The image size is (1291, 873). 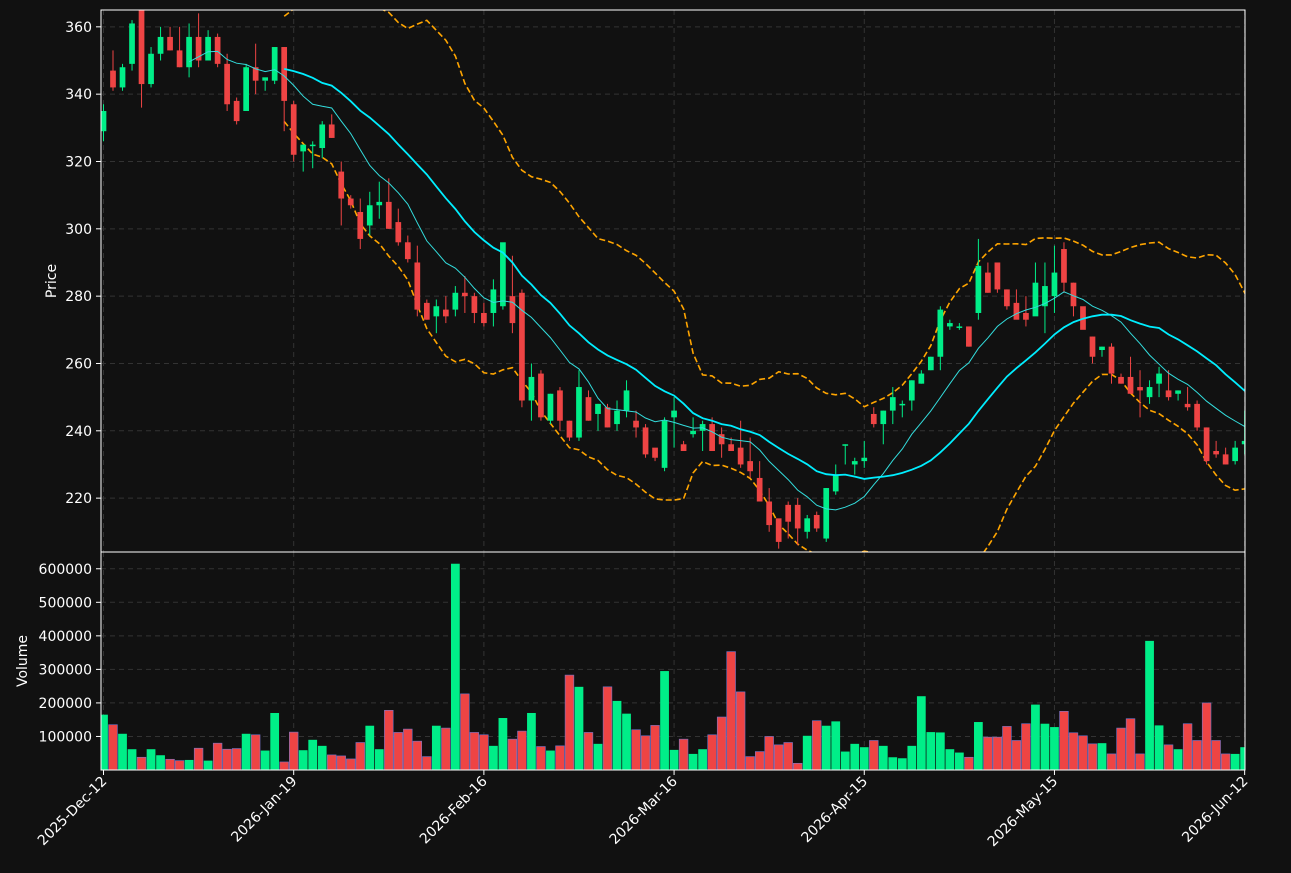 I want to click on price-tick-label: 340, so click(x=78, y=95).